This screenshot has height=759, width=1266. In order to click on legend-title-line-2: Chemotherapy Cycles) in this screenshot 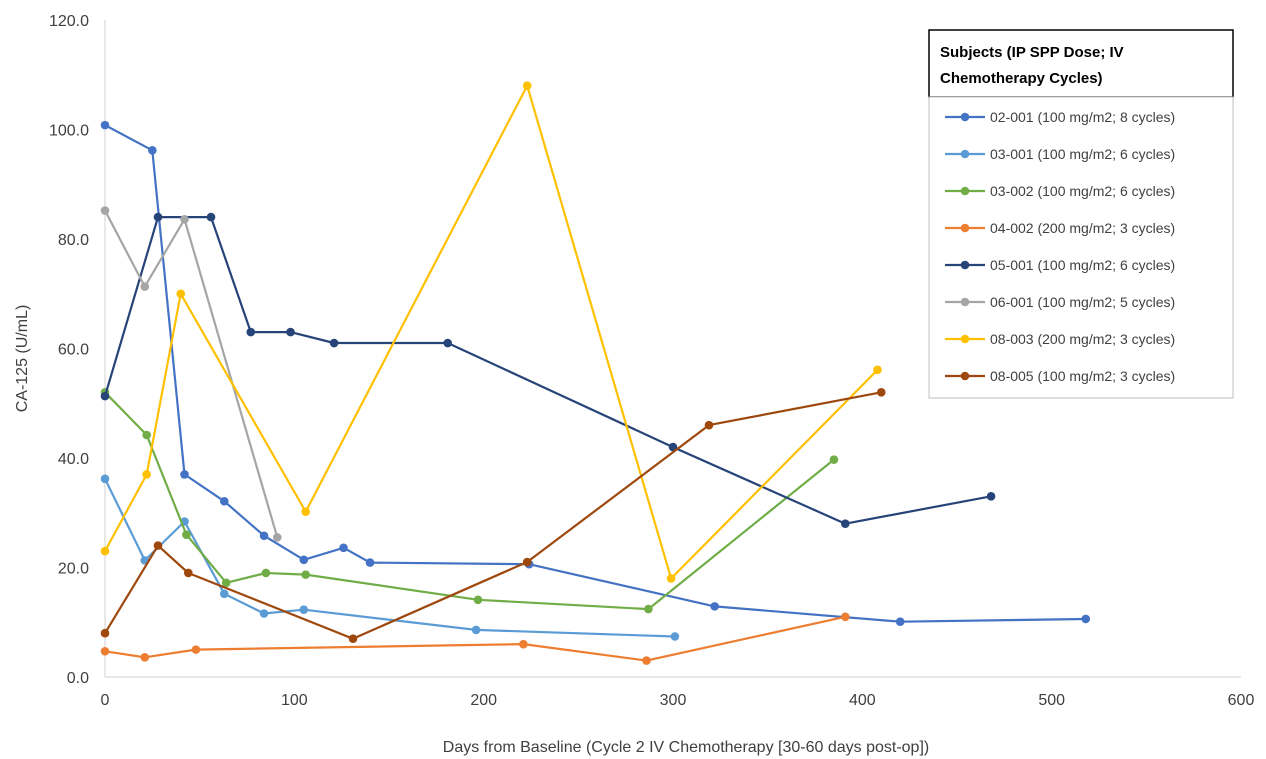, I will do `click(1021, 78)`.